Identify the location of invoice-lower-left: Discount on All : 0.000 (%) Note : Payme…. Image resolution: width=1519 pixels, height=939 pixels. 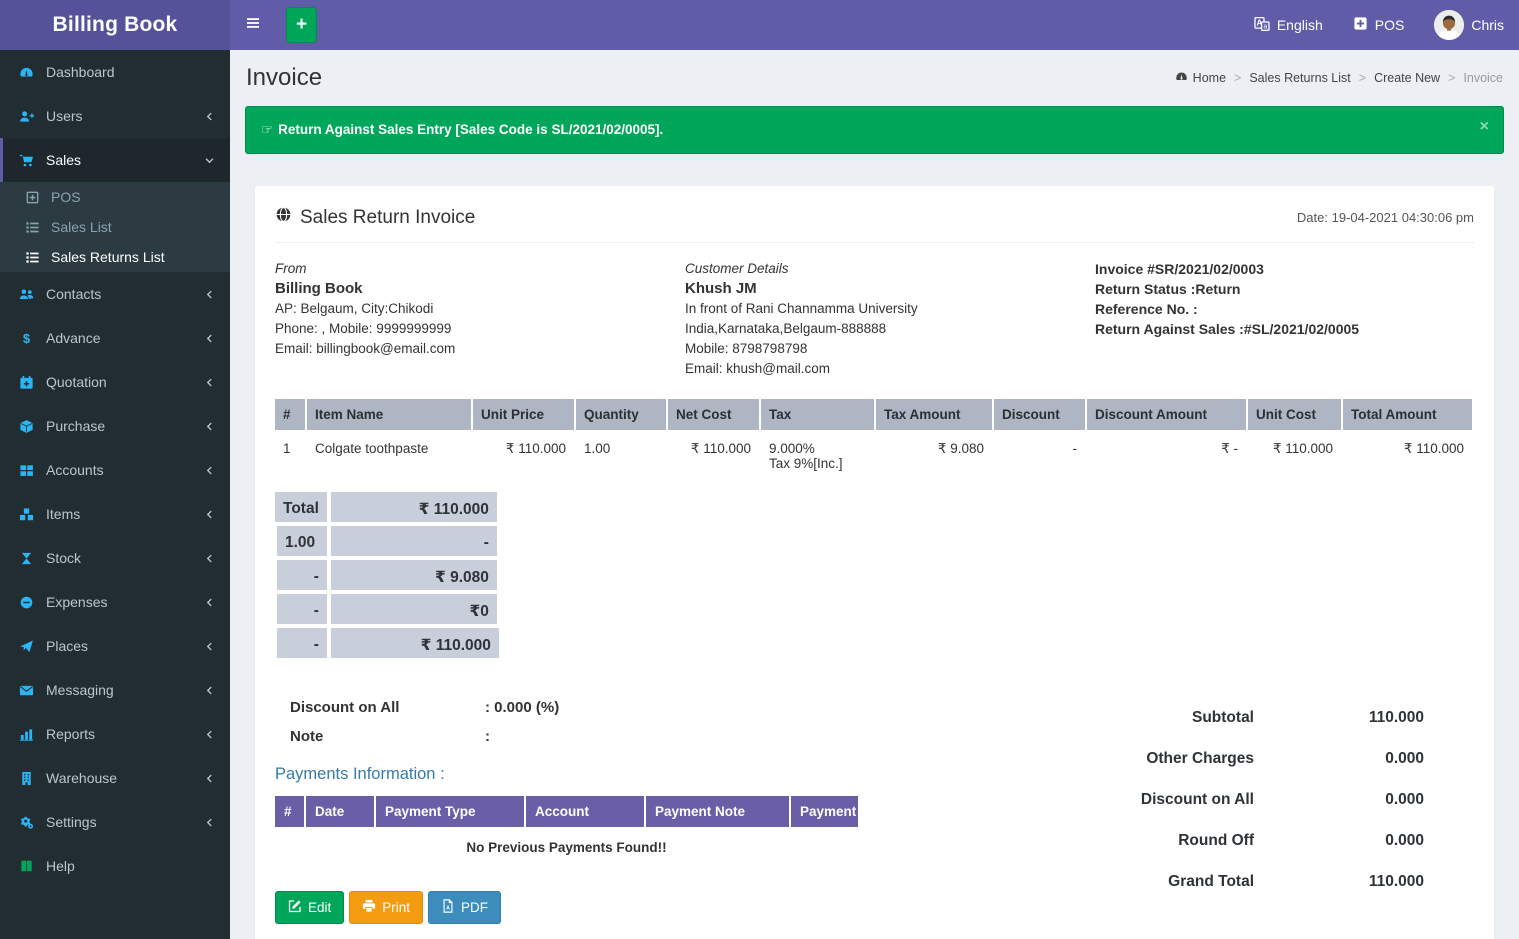
(595, 803).